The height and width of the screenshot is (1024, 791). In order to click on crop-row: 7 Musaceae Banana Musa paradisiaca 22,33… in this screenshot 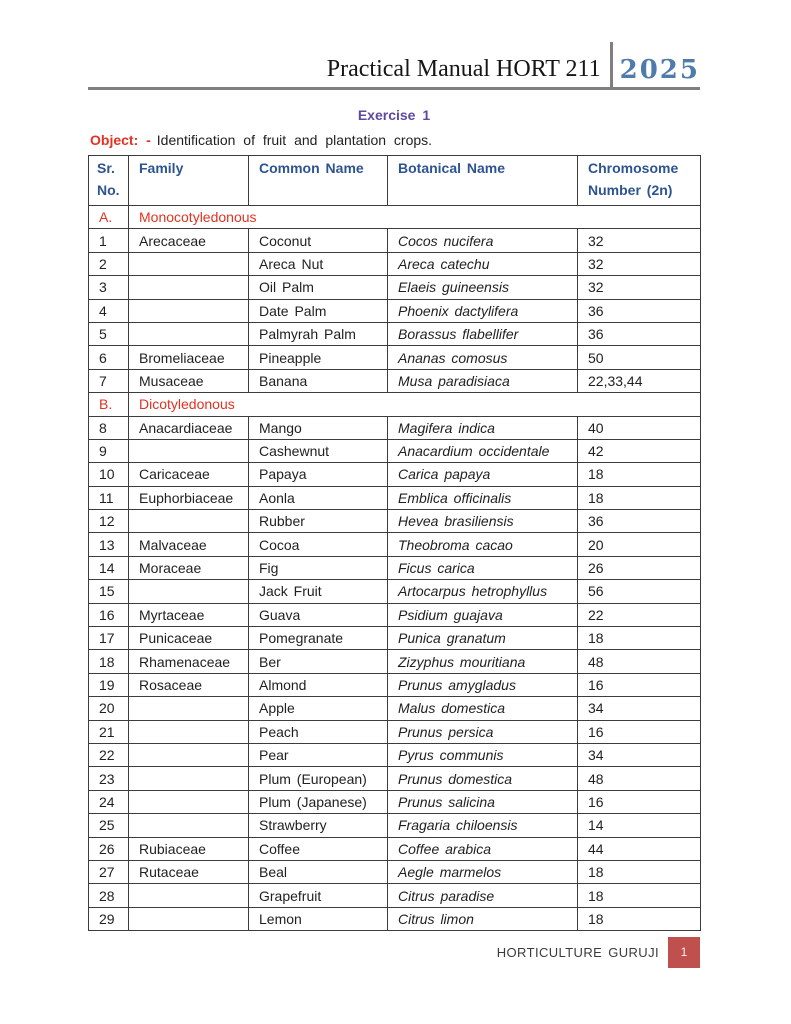, I will do `click(394, 381)`.